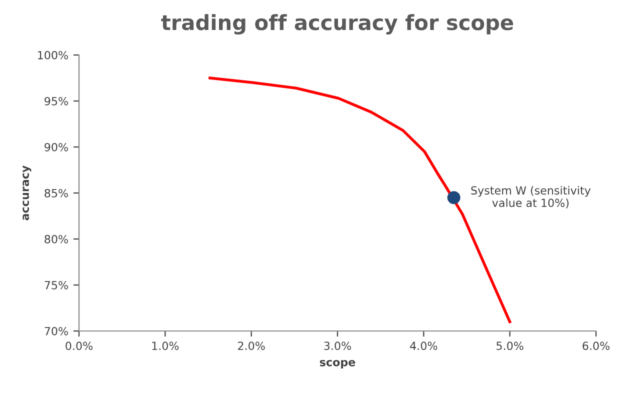  I want to click on x-axis-title: scope, so click(338, 364).